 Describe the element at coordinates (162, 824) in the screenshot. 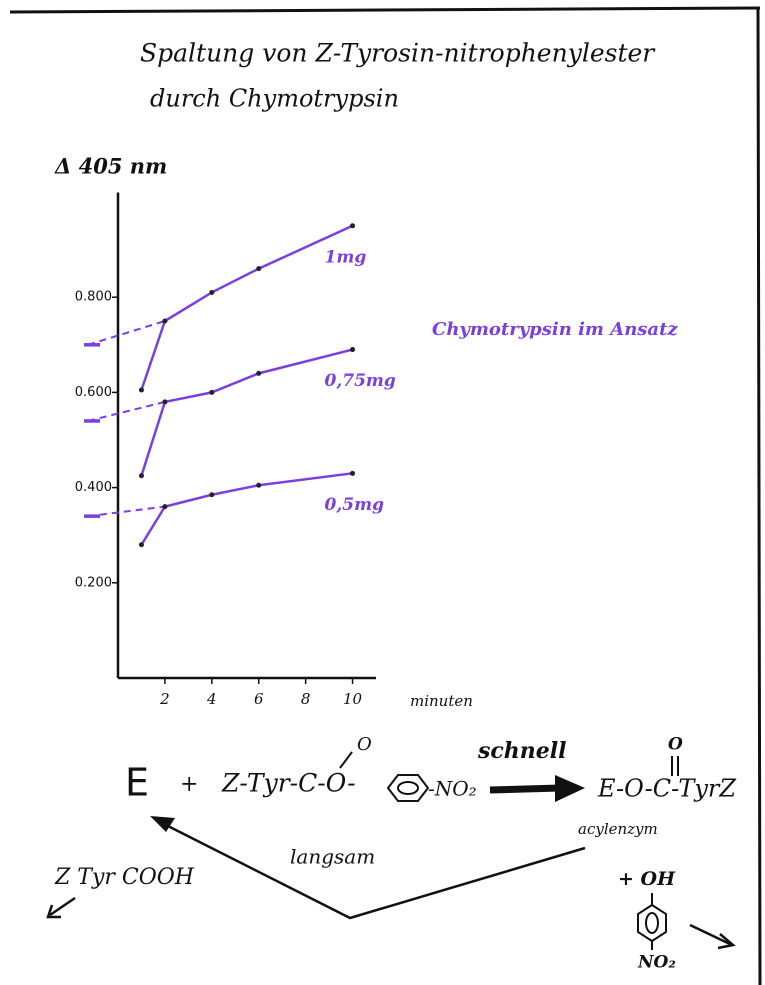

I see `slow-arrowhead` at that location.